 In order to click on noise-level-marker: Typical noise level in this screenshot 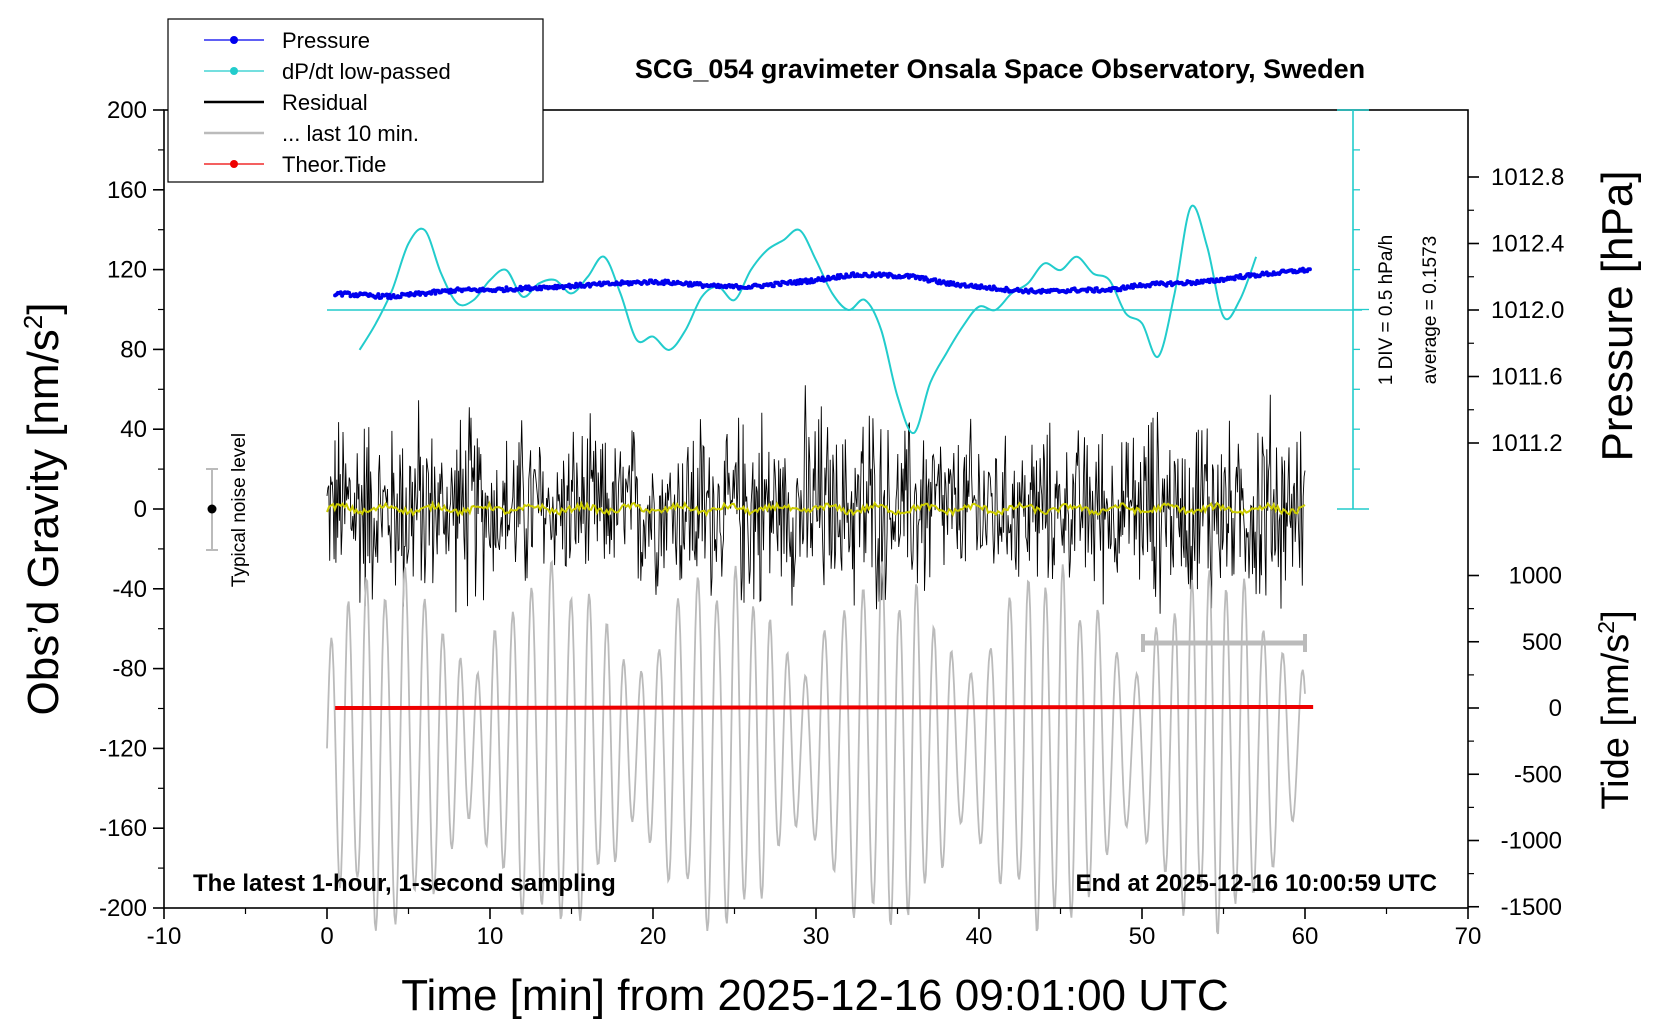, I will do `click(228, 510)`.